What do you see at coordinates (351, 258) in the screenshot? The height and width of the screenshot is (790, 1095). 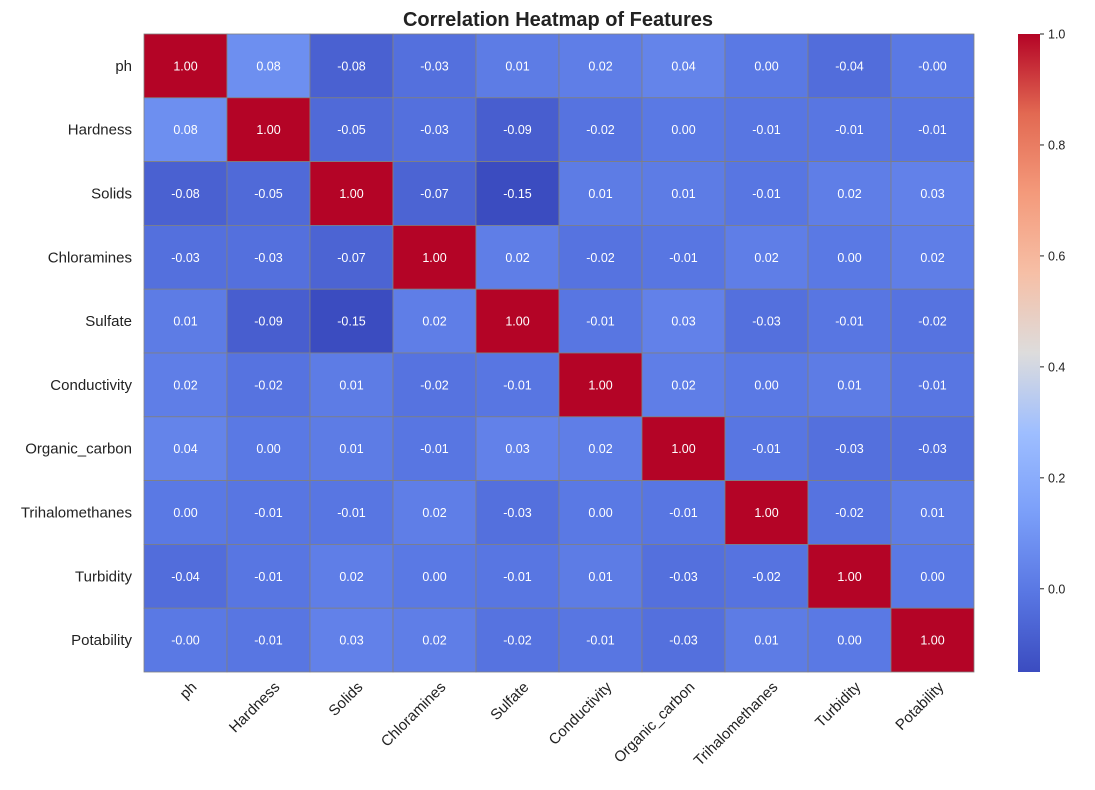 I see `cell-value-label: -0.07` at bounding box center [351, 258].